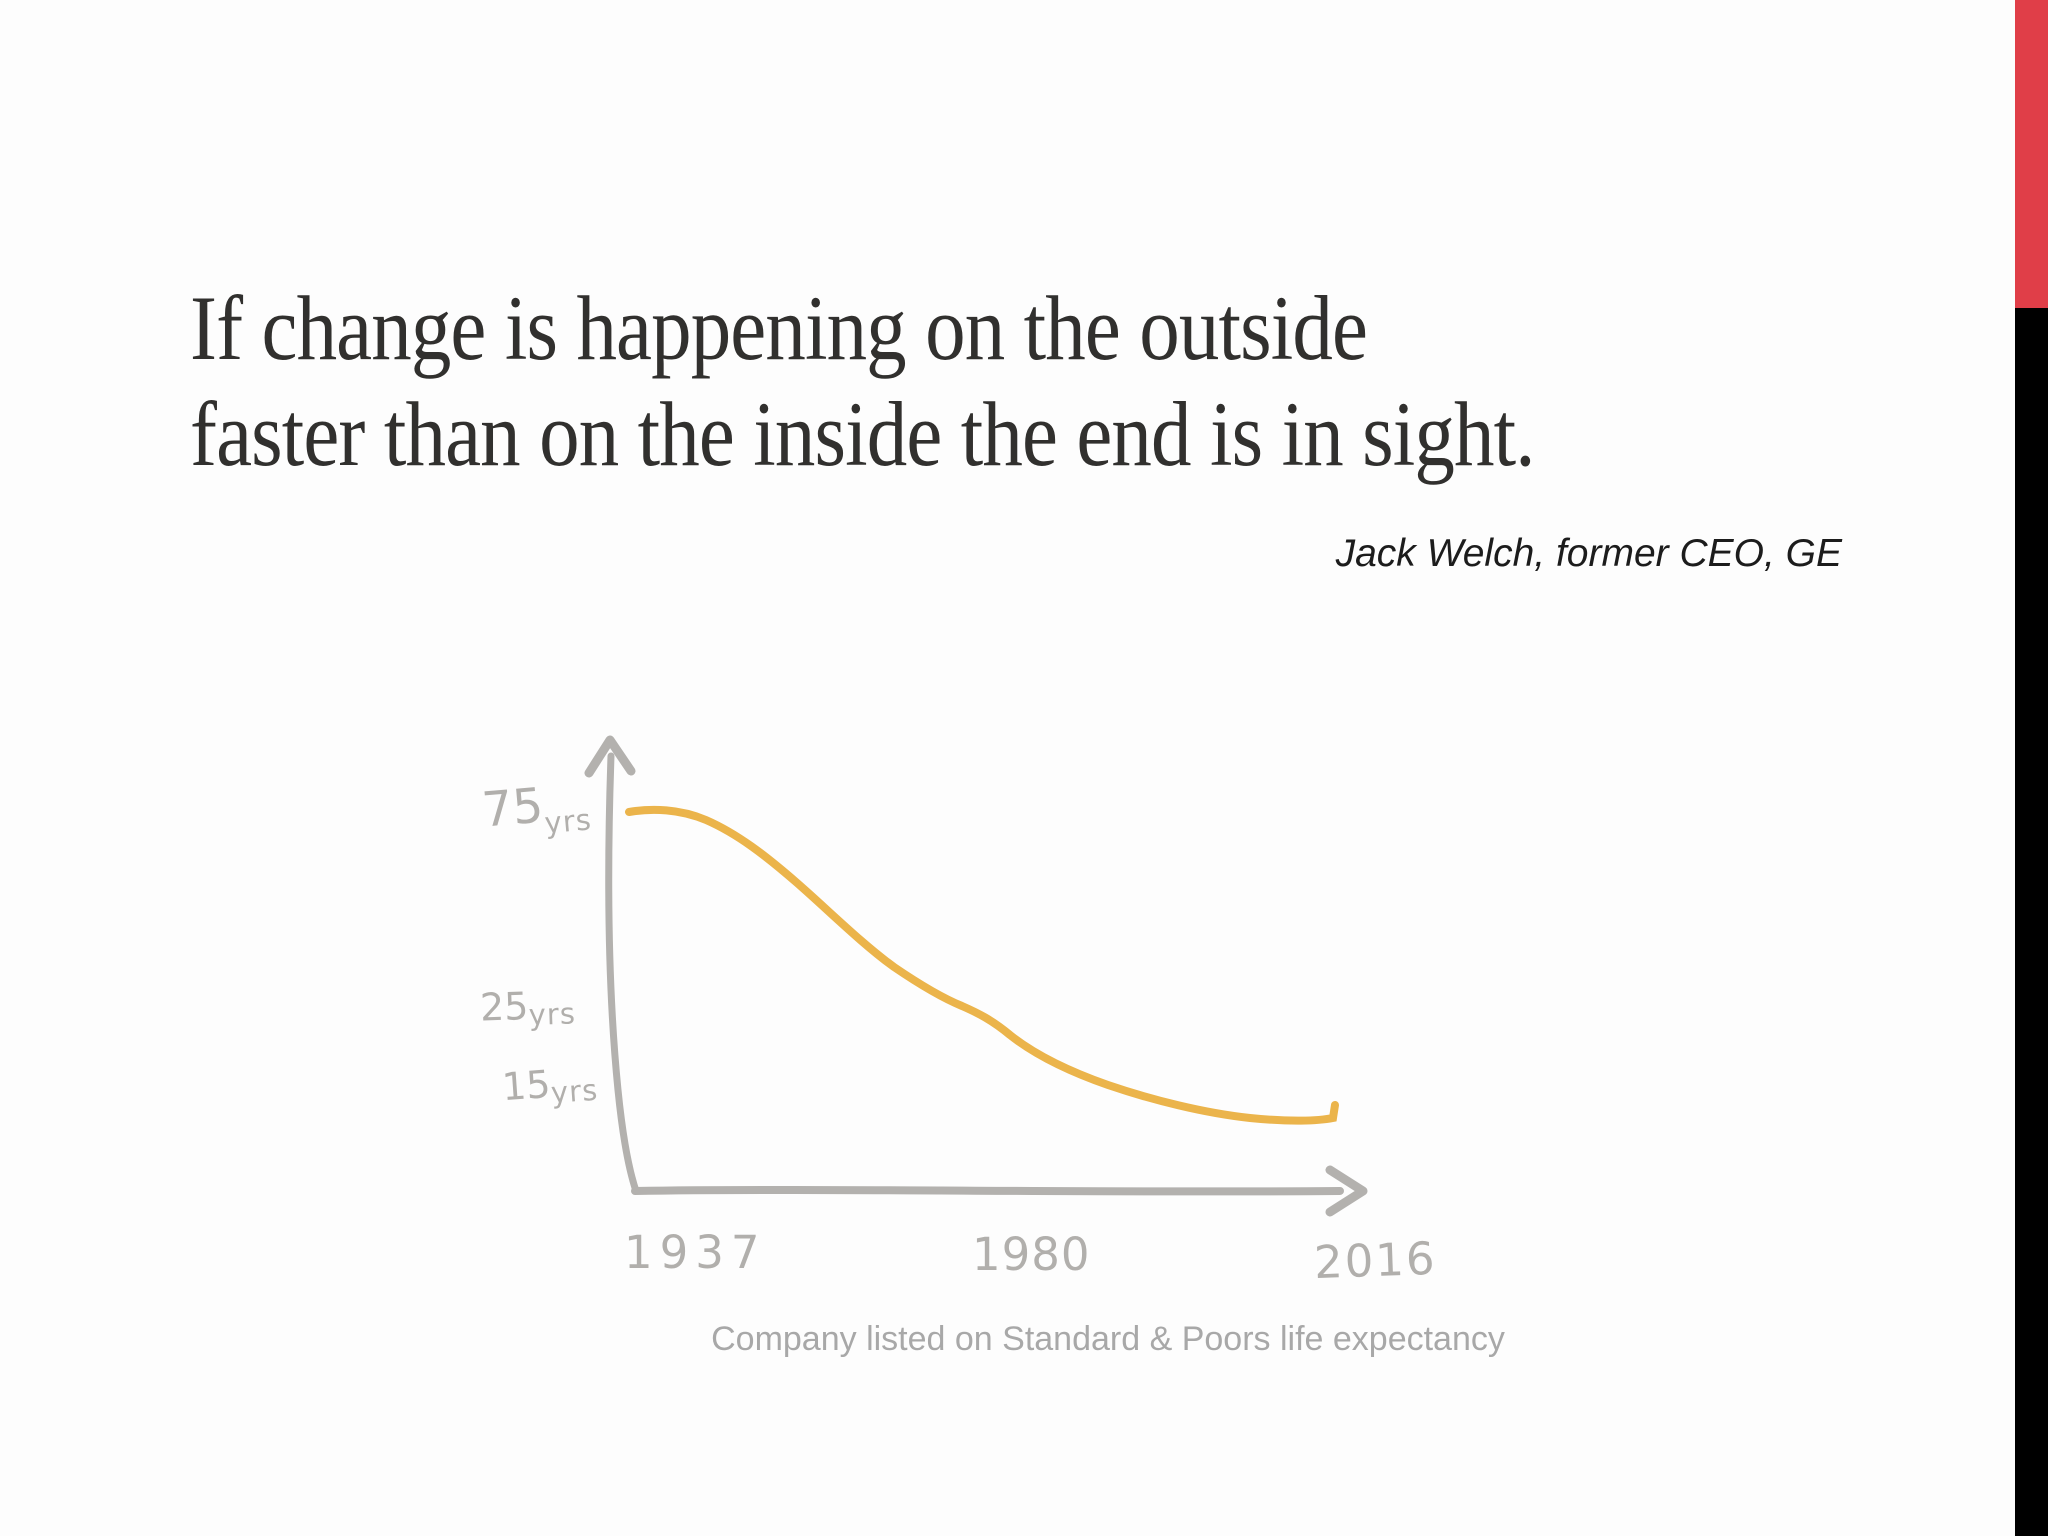 The width and height of the screenshot is (2048, 1536). I want to click on quote-attribution: Jack Welch, former CEO, GE, so click(1588, 553).